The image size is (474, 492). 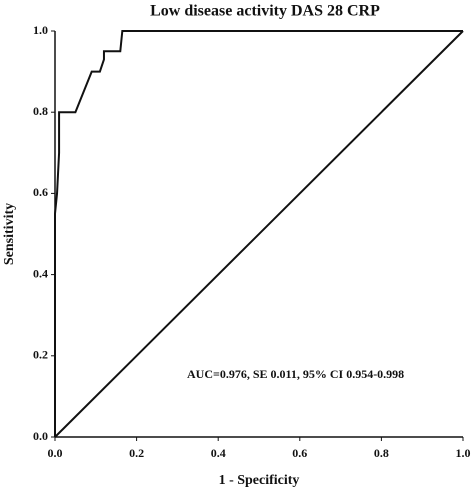 I want to click on y-tick-label: 0.8, so click(x=40, y=111).